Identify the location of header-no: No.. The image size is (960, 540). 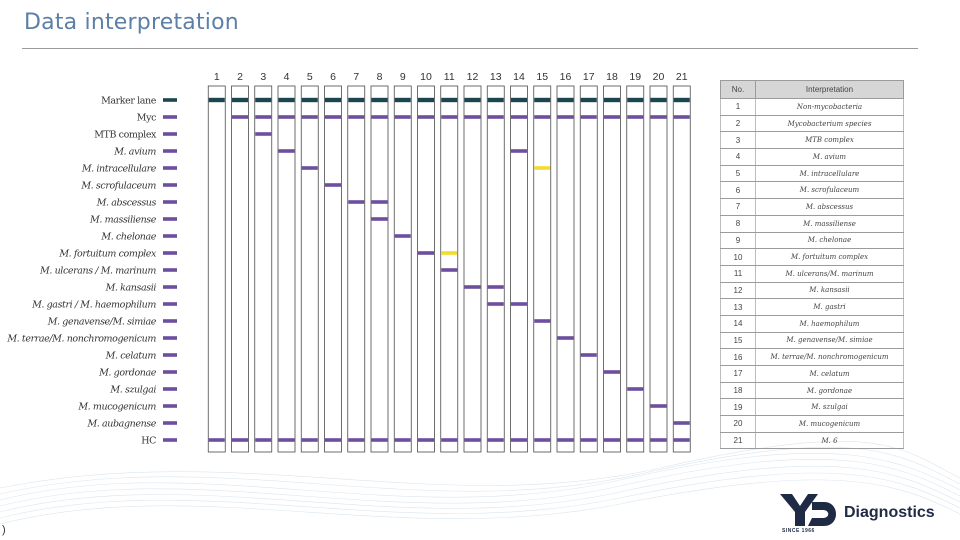
(738, 89).